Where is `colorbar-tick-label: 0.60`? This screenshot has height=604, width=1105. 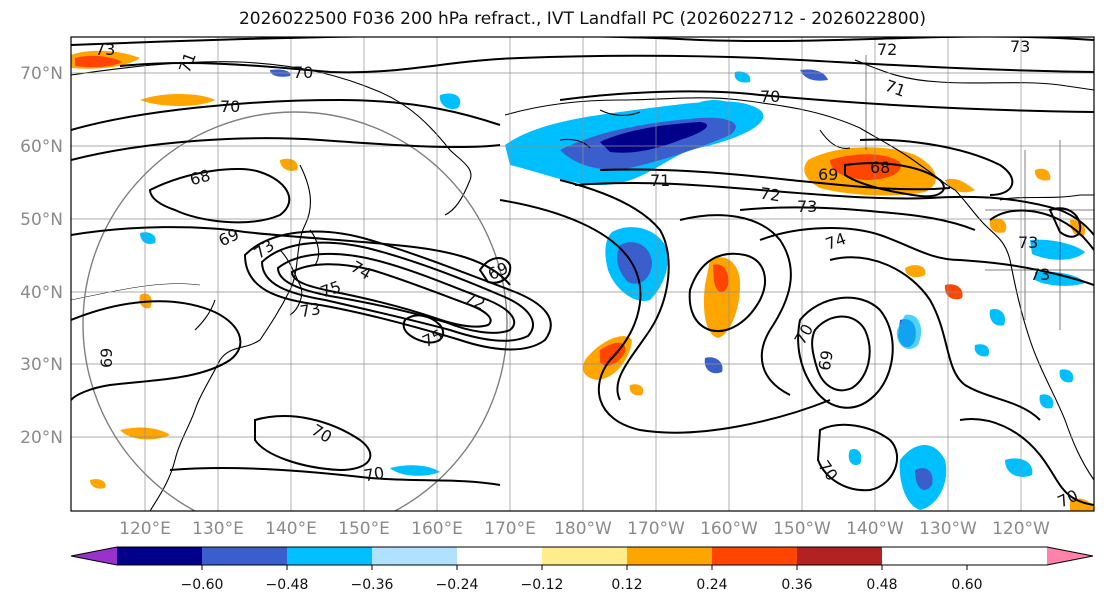 colorbar-tick-label: 0.60 is located at coordinates (966, 585).